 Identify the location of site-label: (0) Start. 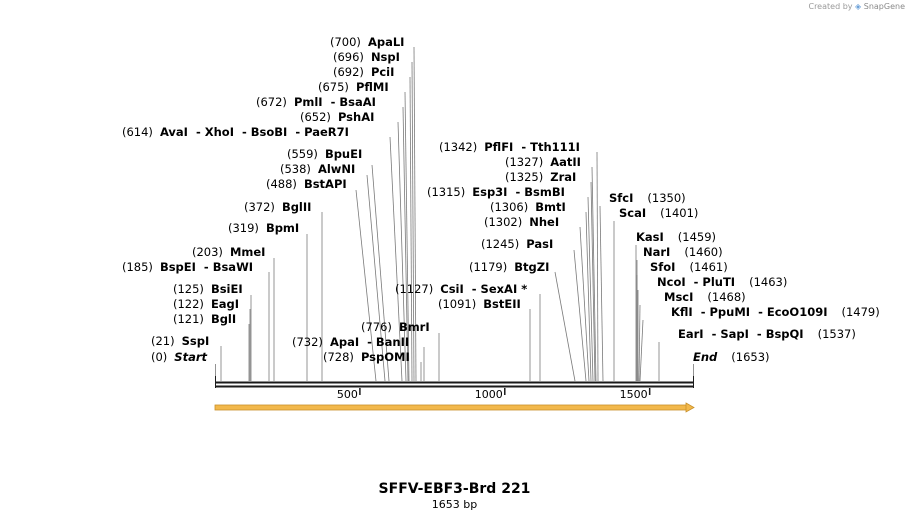
(179, 357).